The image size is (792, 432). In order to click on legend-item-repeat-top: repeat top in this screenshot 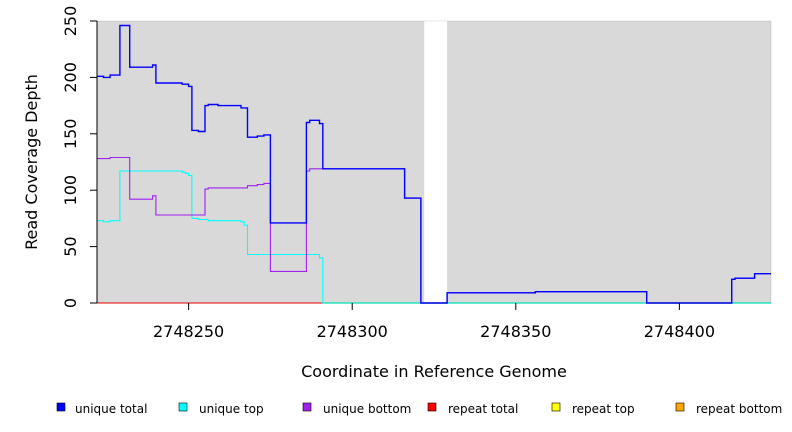, I will do `click(593, 409)`.